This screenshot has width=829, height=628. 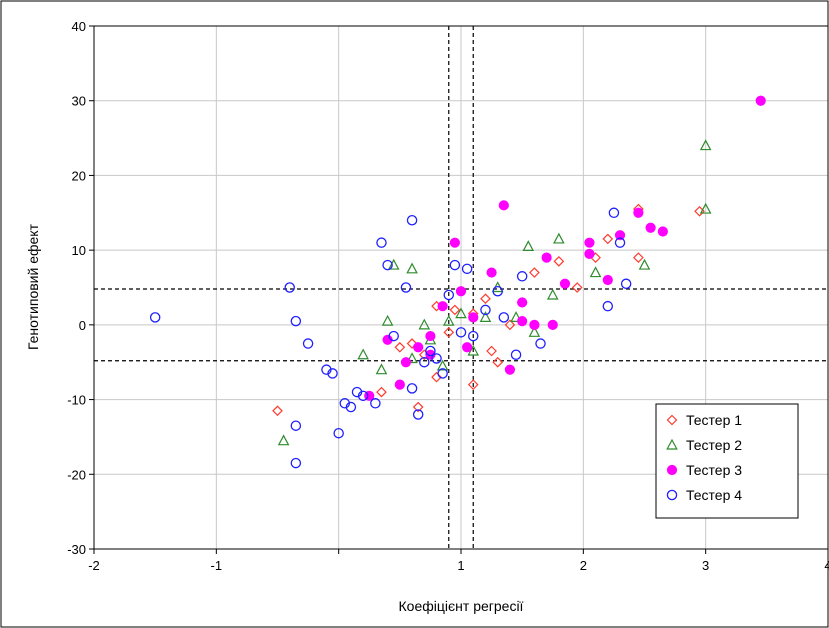 I want to click on x-tick-label: -1, so click(x=217, y=565).